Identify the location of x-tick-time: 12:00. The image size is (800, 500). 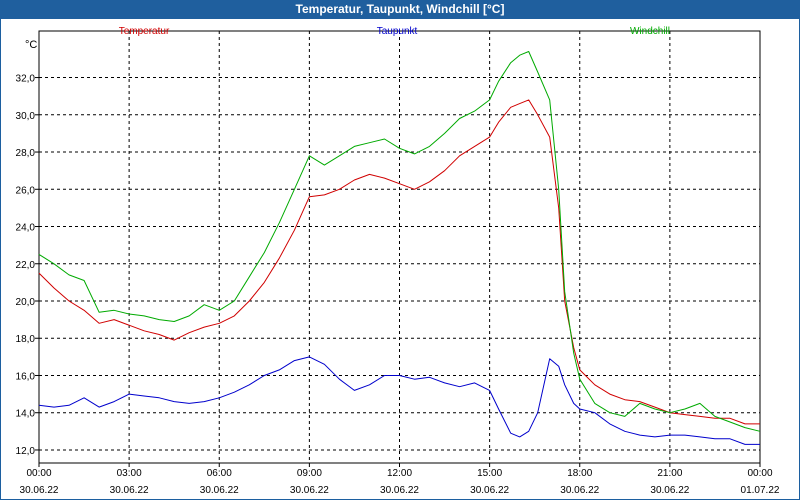
(399, 473).